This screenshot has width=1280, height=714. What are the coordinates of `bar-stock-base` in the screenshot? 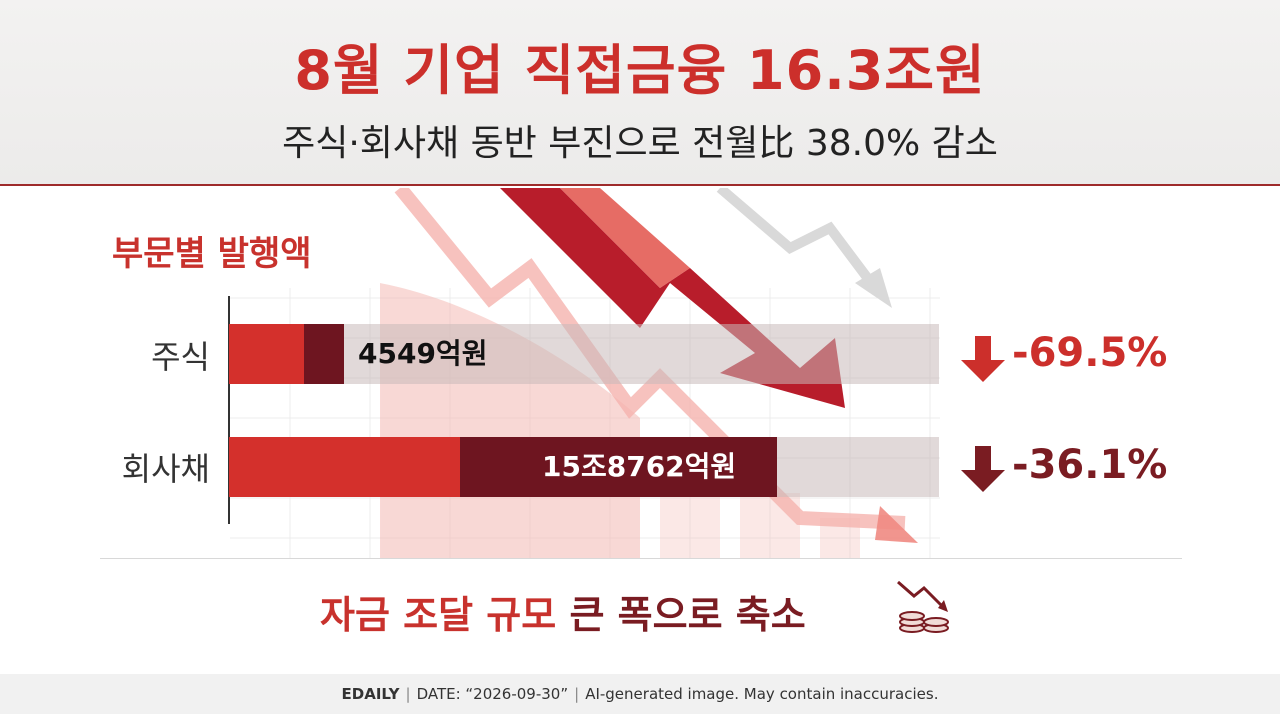 It's located at (266, 354).